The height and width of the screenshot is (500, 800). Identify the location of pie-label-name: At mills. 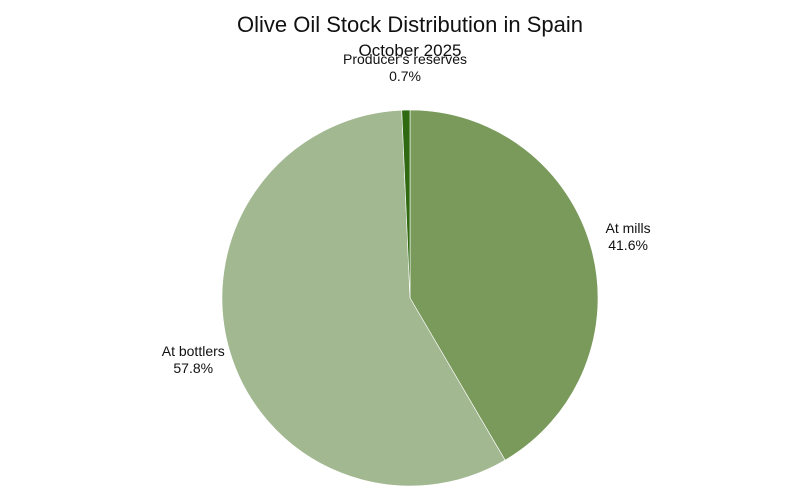
(628, 228).